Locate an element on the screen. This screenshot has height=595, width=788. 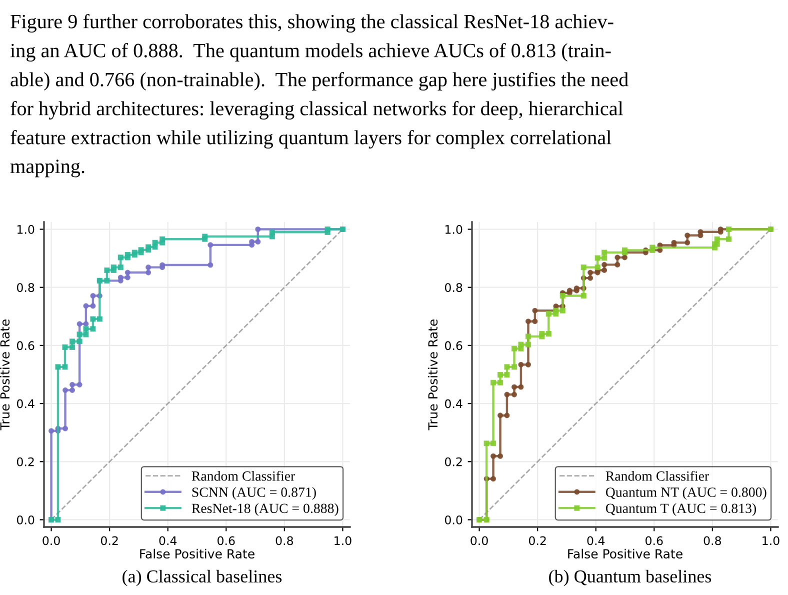
text: (b) Quantum baselines is located at coordinates (630, 578).